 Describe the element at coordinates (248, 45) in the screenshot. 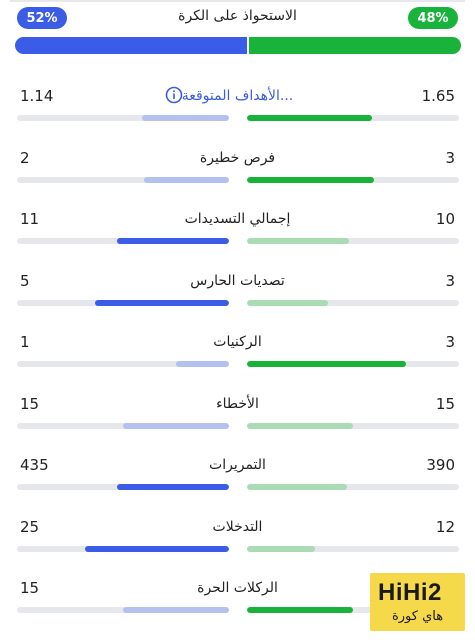

I see `possession-divider` at that location.